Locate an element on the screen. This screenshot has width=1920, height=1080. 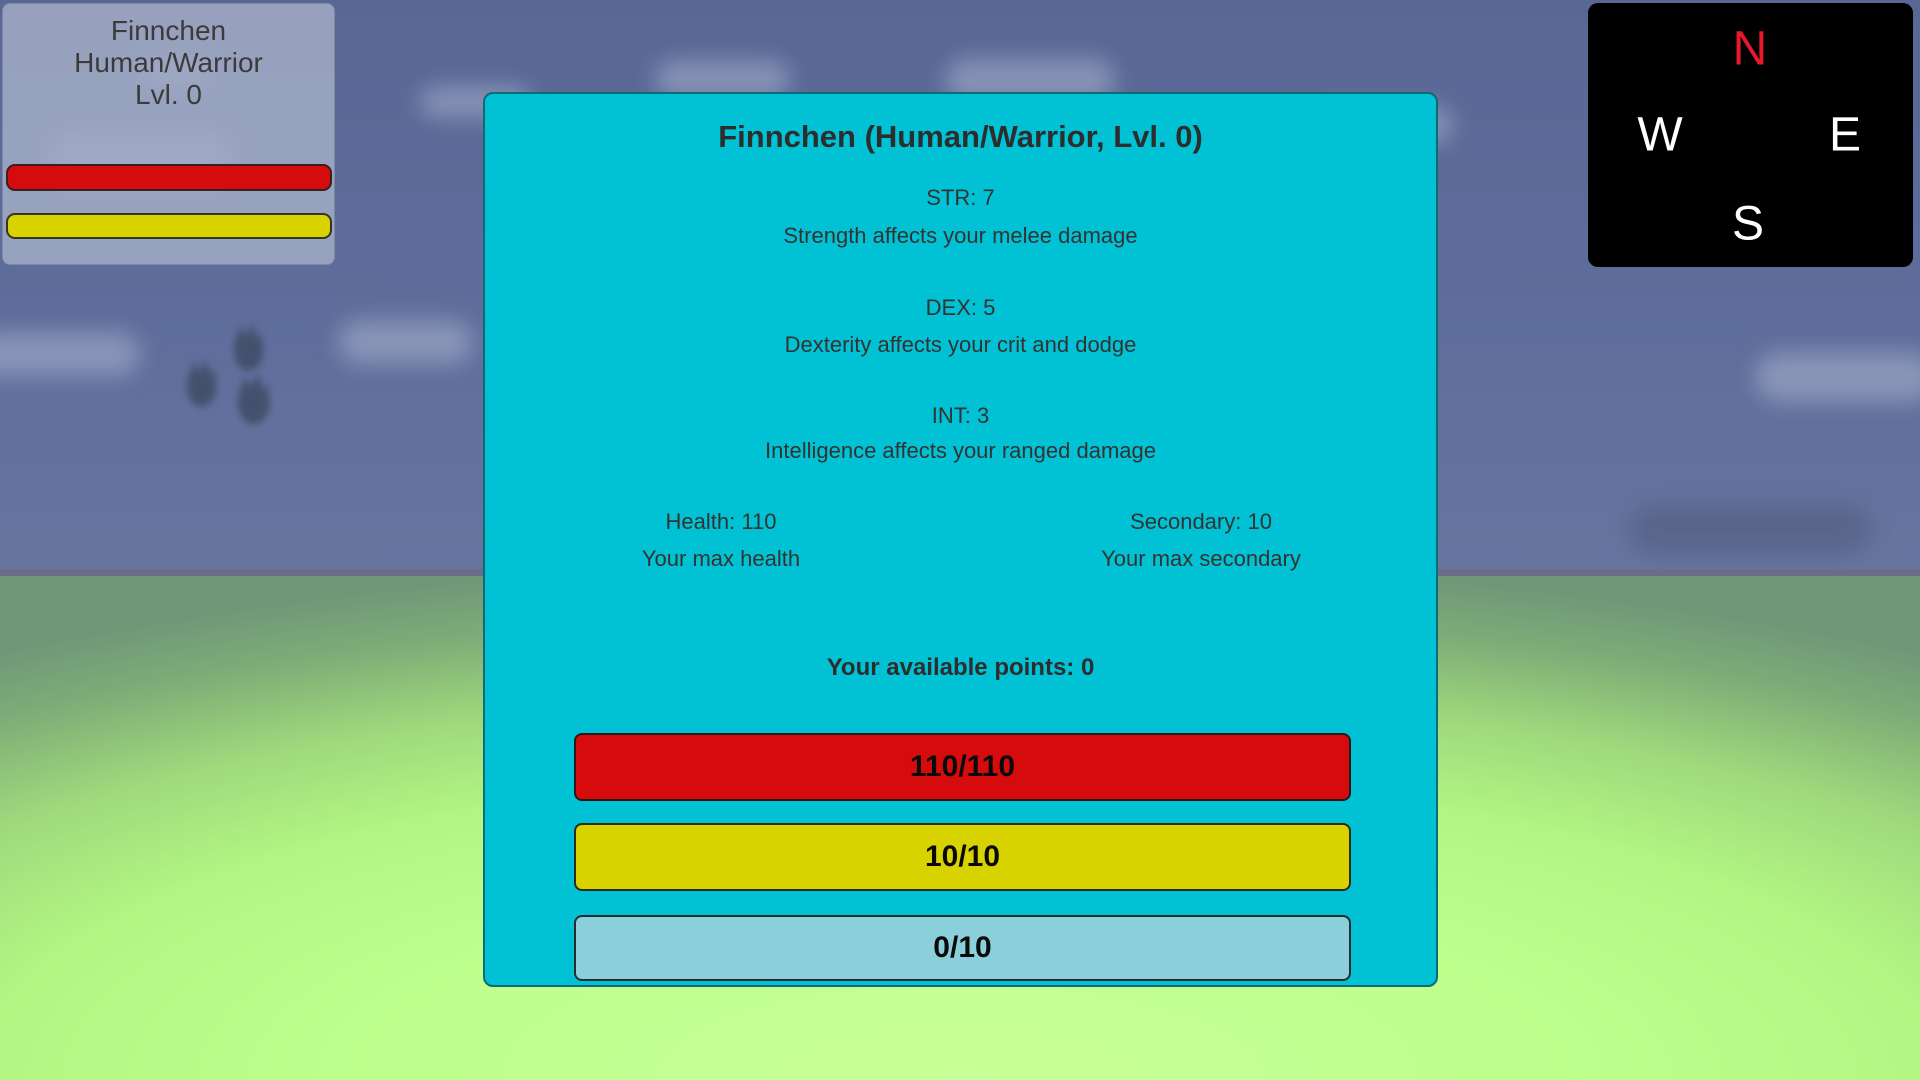
stats-panel-title: Finnchen (Human/Warrior, Lvl. 0) is located at coordinates (960, 136).